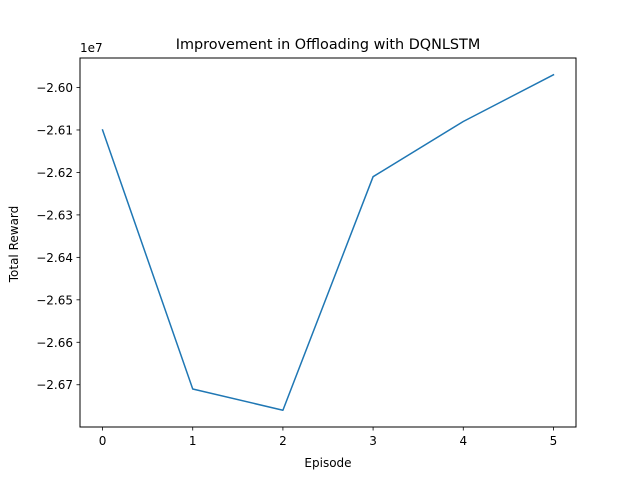 The image size is (640, 480). What do you see at coordinates (14, 245) in the screenshot?
I see `y-axis-label: Total Reward` at bounding box center [14, 245].